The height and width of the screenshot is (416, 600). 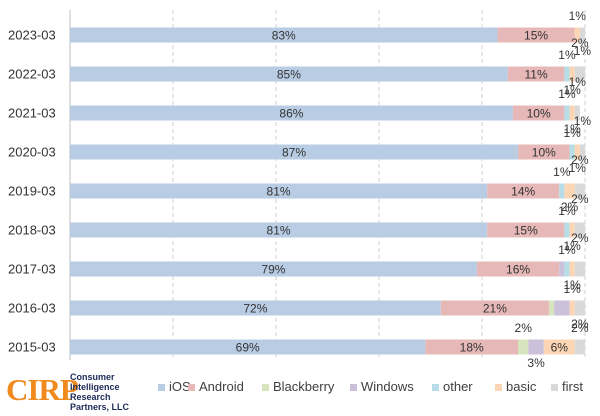 What do you see at coordinates (572, 386) in the screenshot?
I see `legend-label: first` at bounding box center [572, 386].